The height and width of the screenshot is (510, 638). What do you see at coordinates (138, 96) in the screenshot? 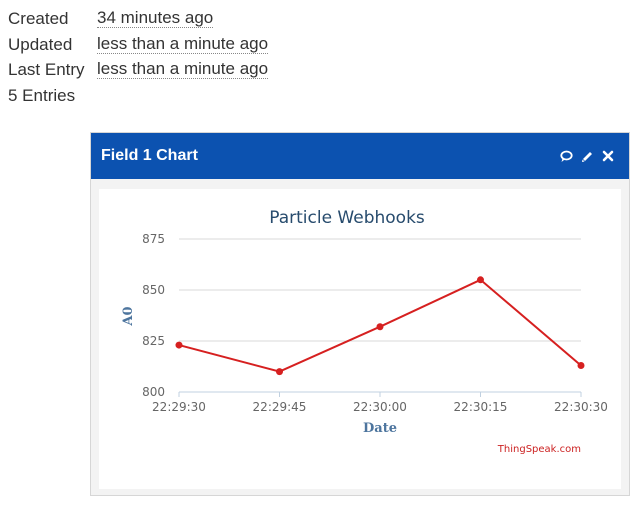
I see `entries-row: 5 Entries` at bounding box center [138, 96].